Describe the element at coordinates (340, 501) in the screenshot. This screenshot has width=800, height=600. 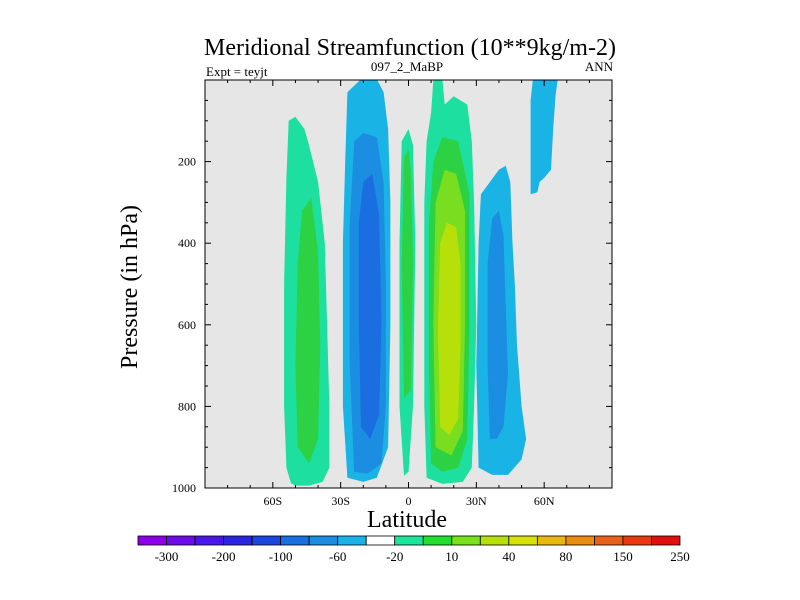
I see `x-tick-label: 30S` at that location.